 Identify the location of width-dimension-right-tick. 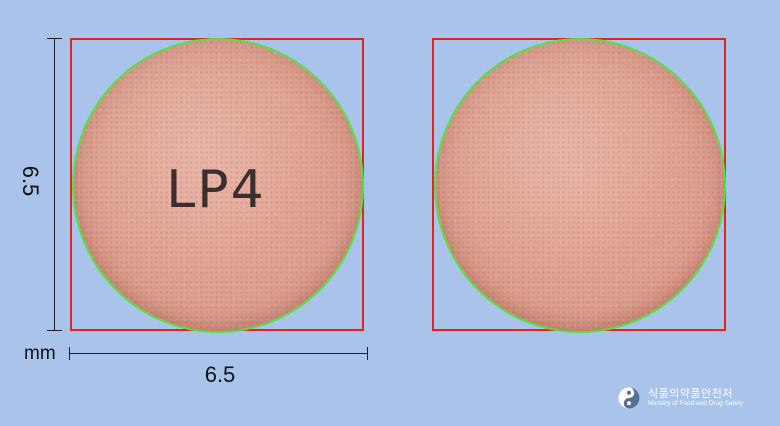
(367, 353).